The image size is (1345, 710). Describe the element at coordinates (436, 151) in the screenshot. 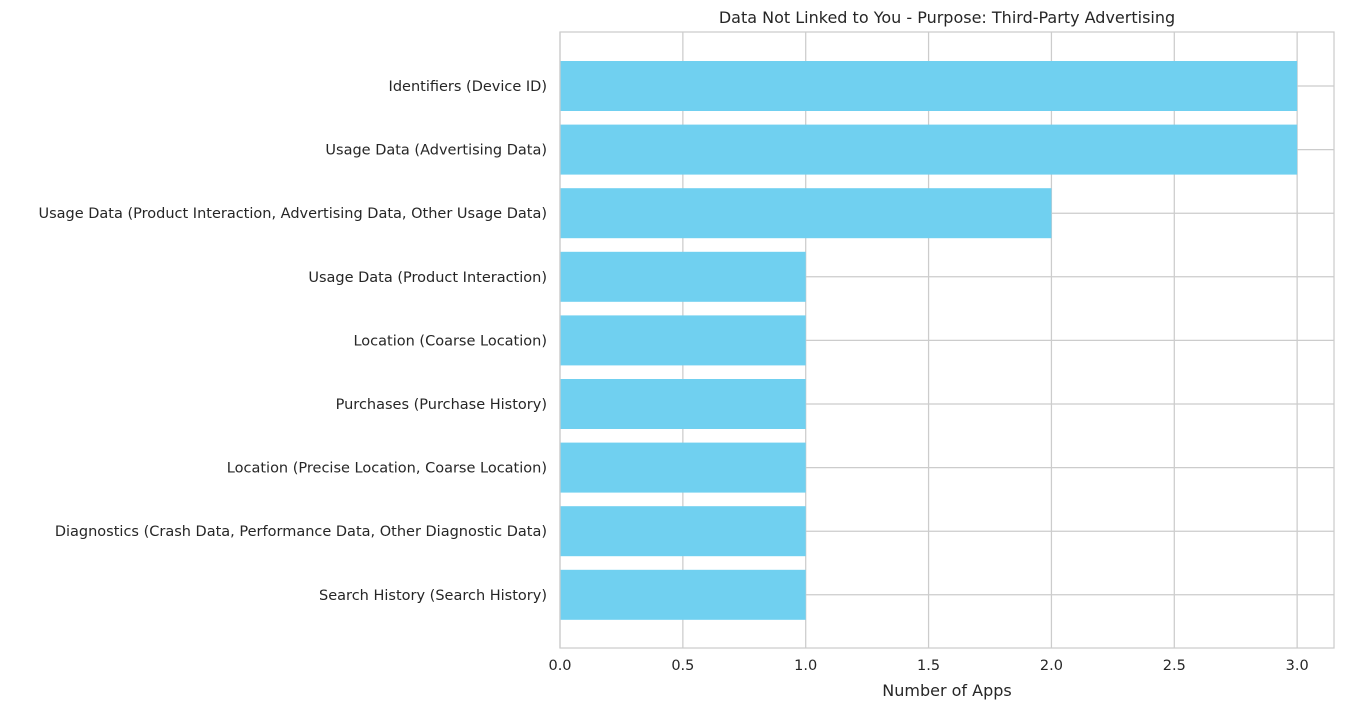

I see `y-tick-label: Usage Data (Advertising Data)` at that location.